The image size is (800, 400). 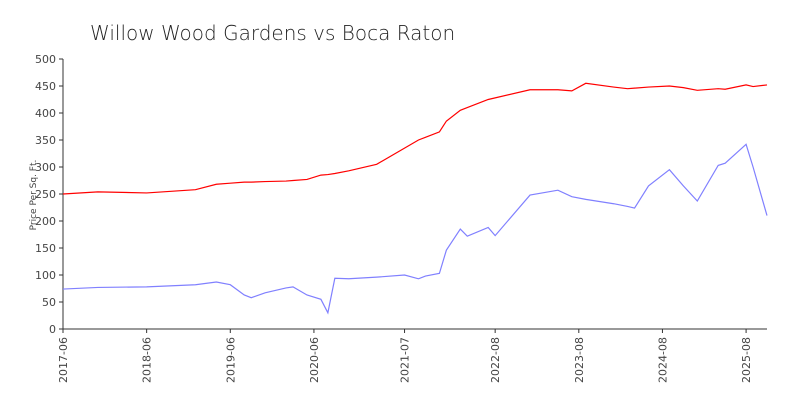 I want to click on y-tick-label: 400, so click(x=45, y=113).